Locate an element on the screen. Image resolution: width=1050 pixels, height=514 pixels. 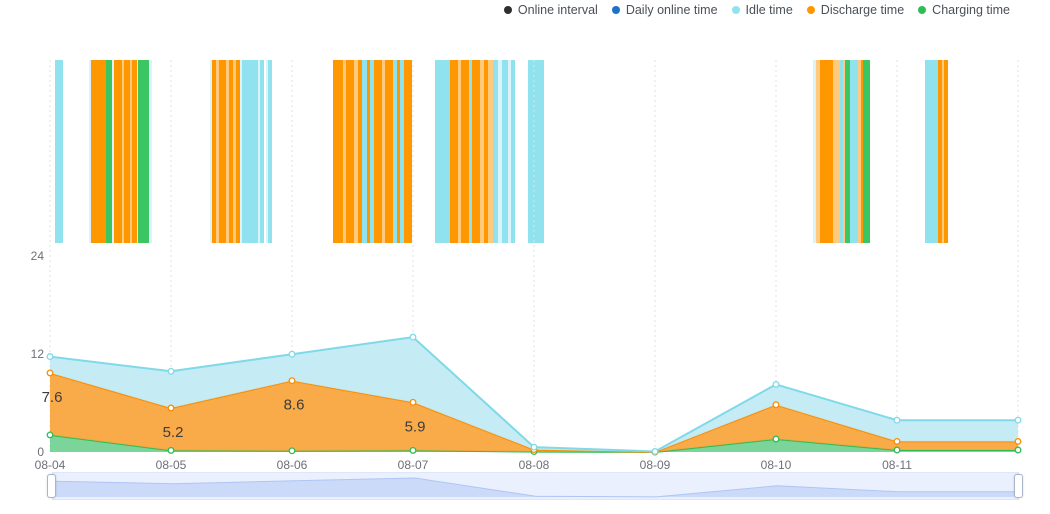
y-axis-tick-label: 12 is located at coordinates (37, 354).